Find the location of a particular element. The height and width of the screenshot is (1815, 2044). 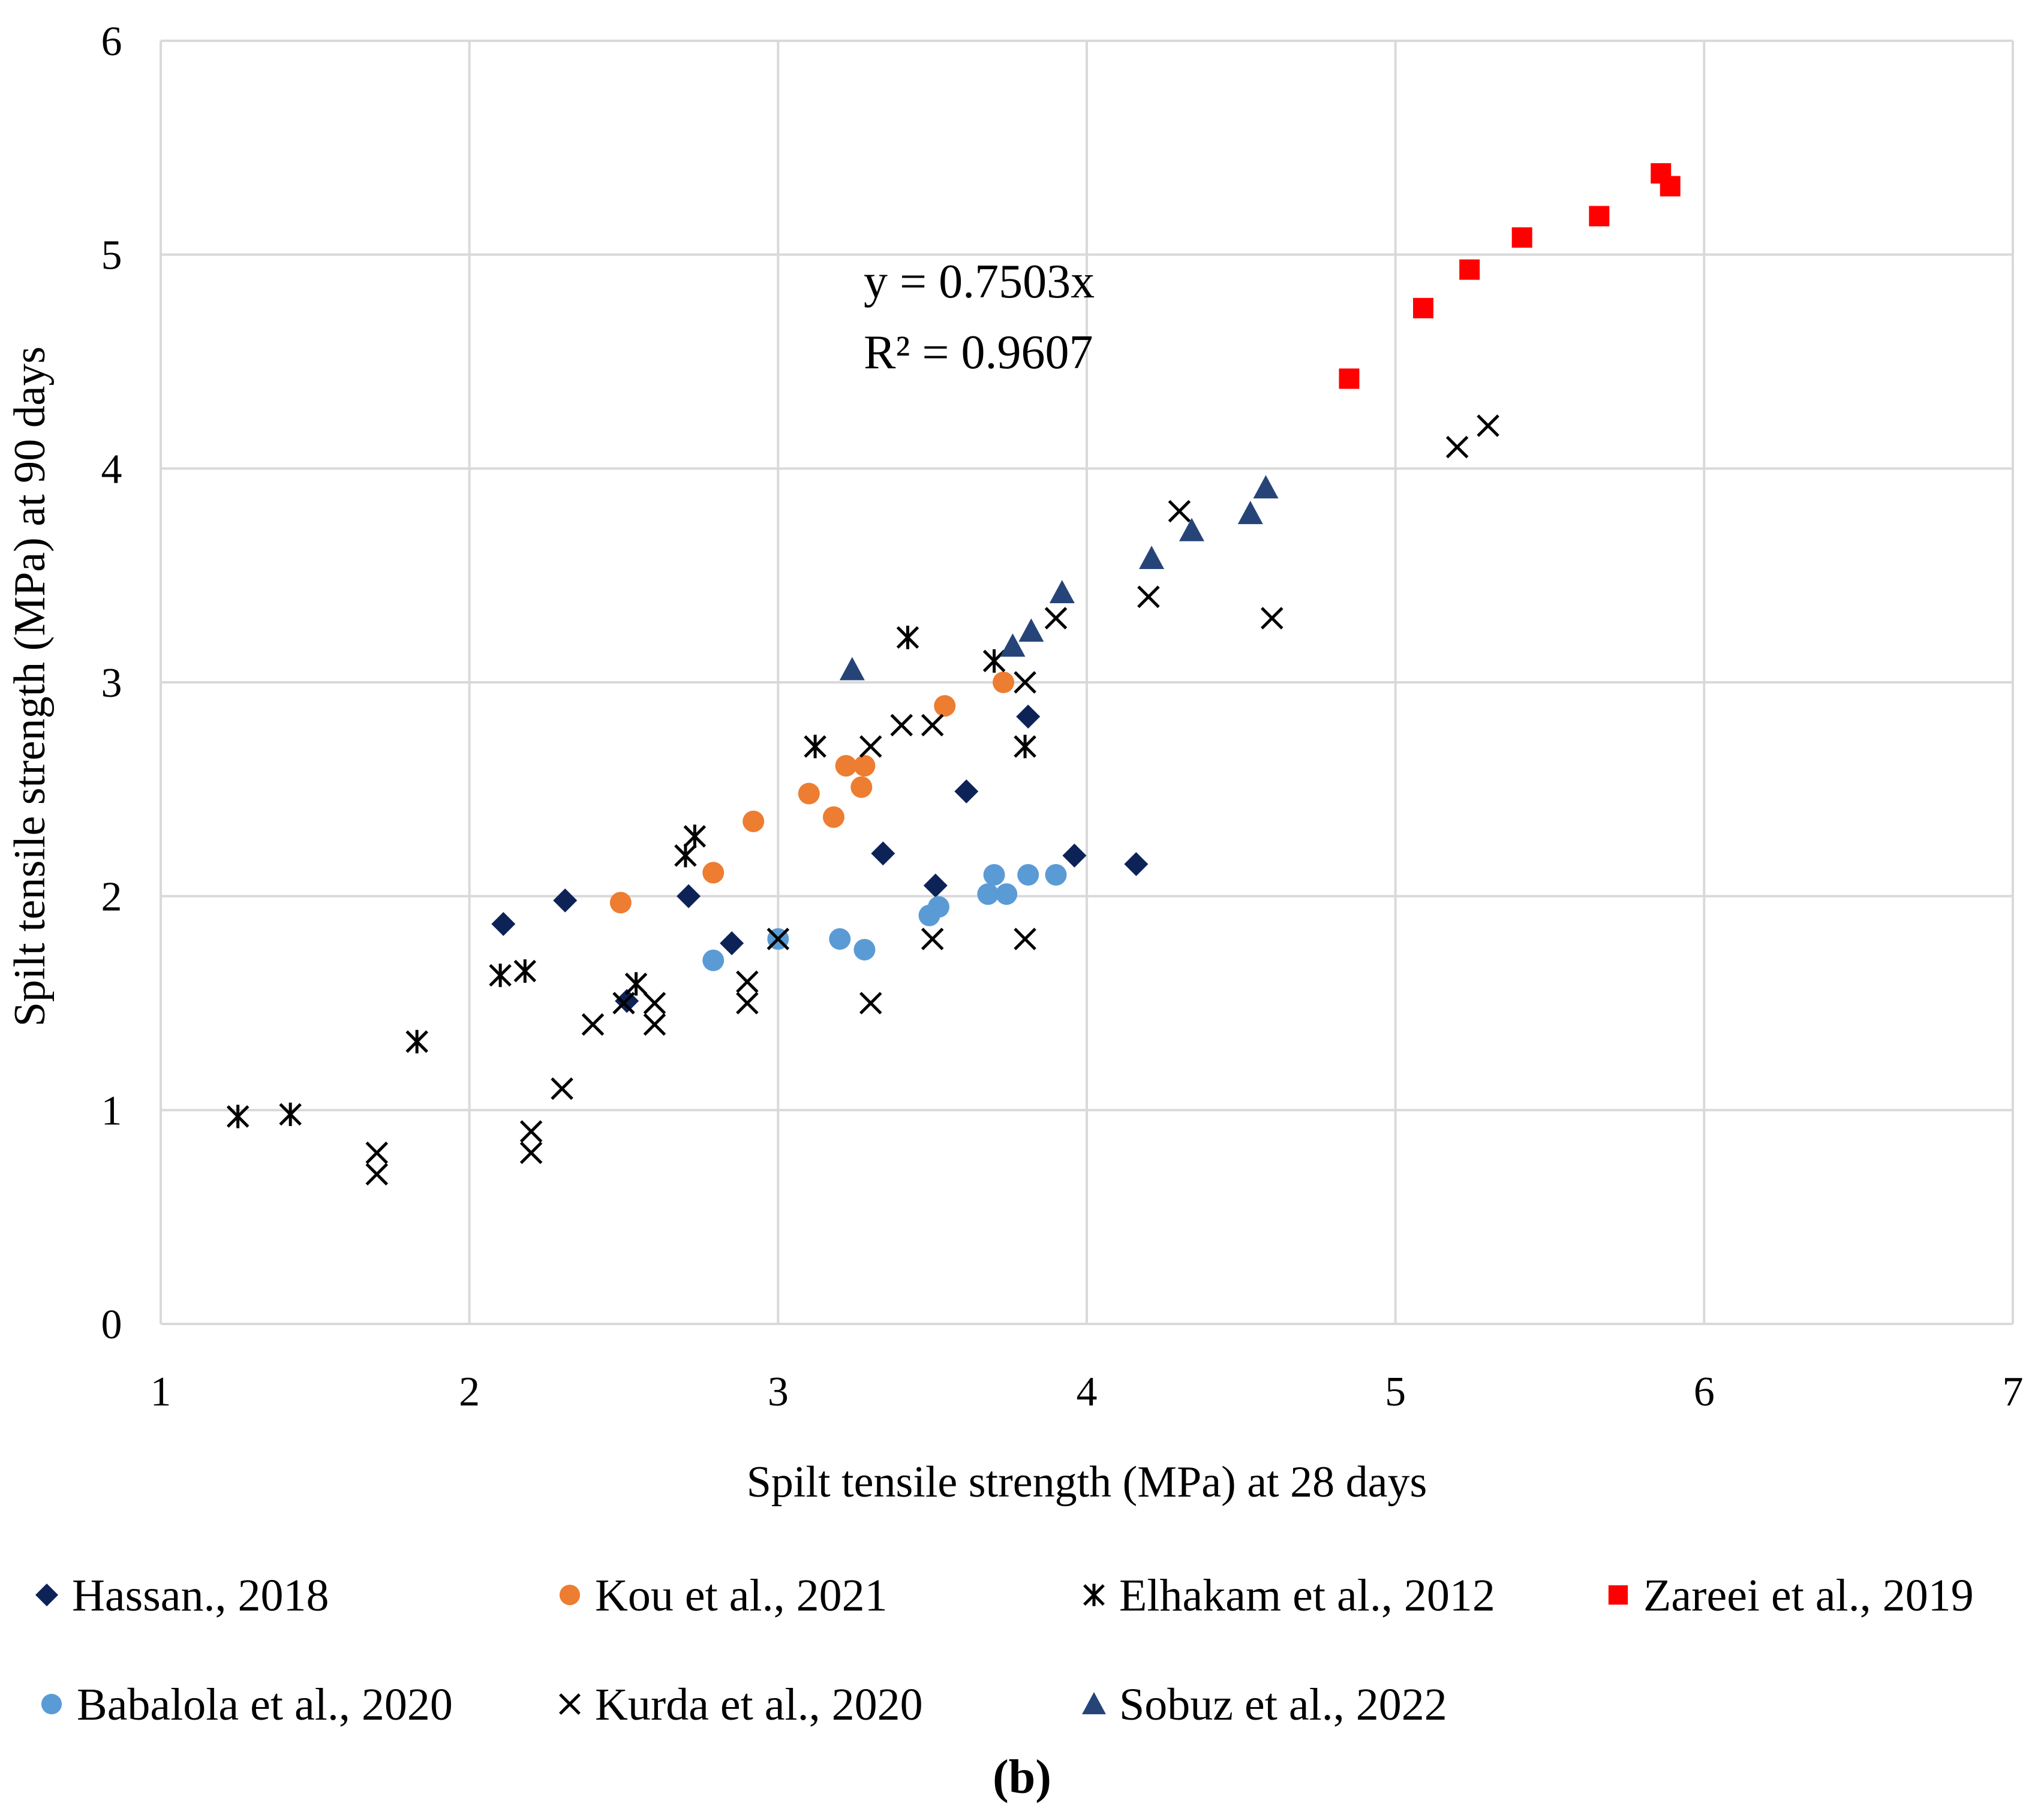

legend-label: Kou et al., 2021 is located at coordinates (741, 1596).